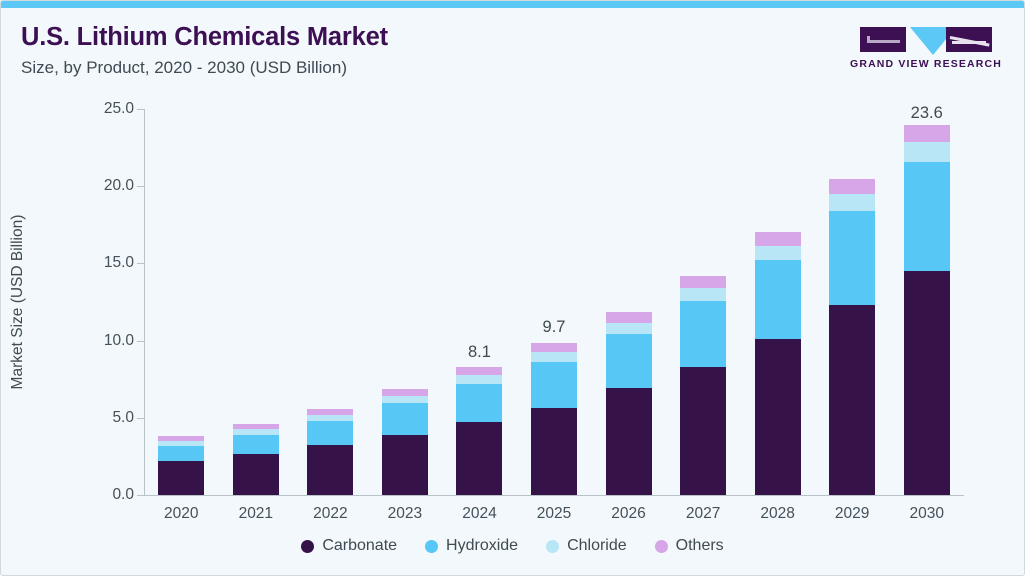 The image size is (1025, 576). I want to click on bar-group: 2026, so click(628, 315).